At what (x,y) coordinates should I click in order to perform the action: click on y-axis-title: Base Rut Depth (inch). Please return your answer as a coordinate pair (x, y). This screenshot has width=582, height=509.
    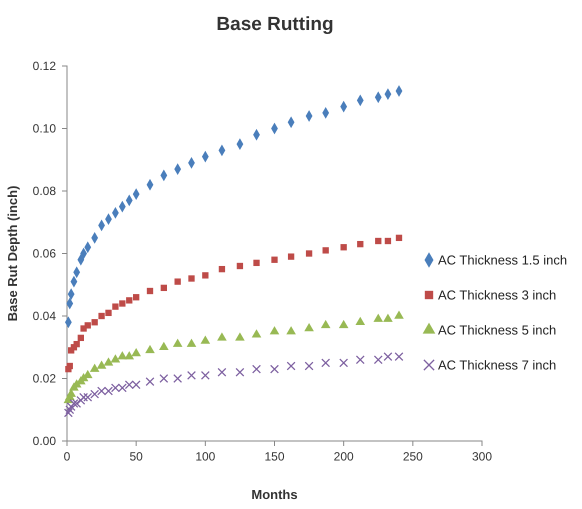
    Looking at the image, I should click on (12, 254).